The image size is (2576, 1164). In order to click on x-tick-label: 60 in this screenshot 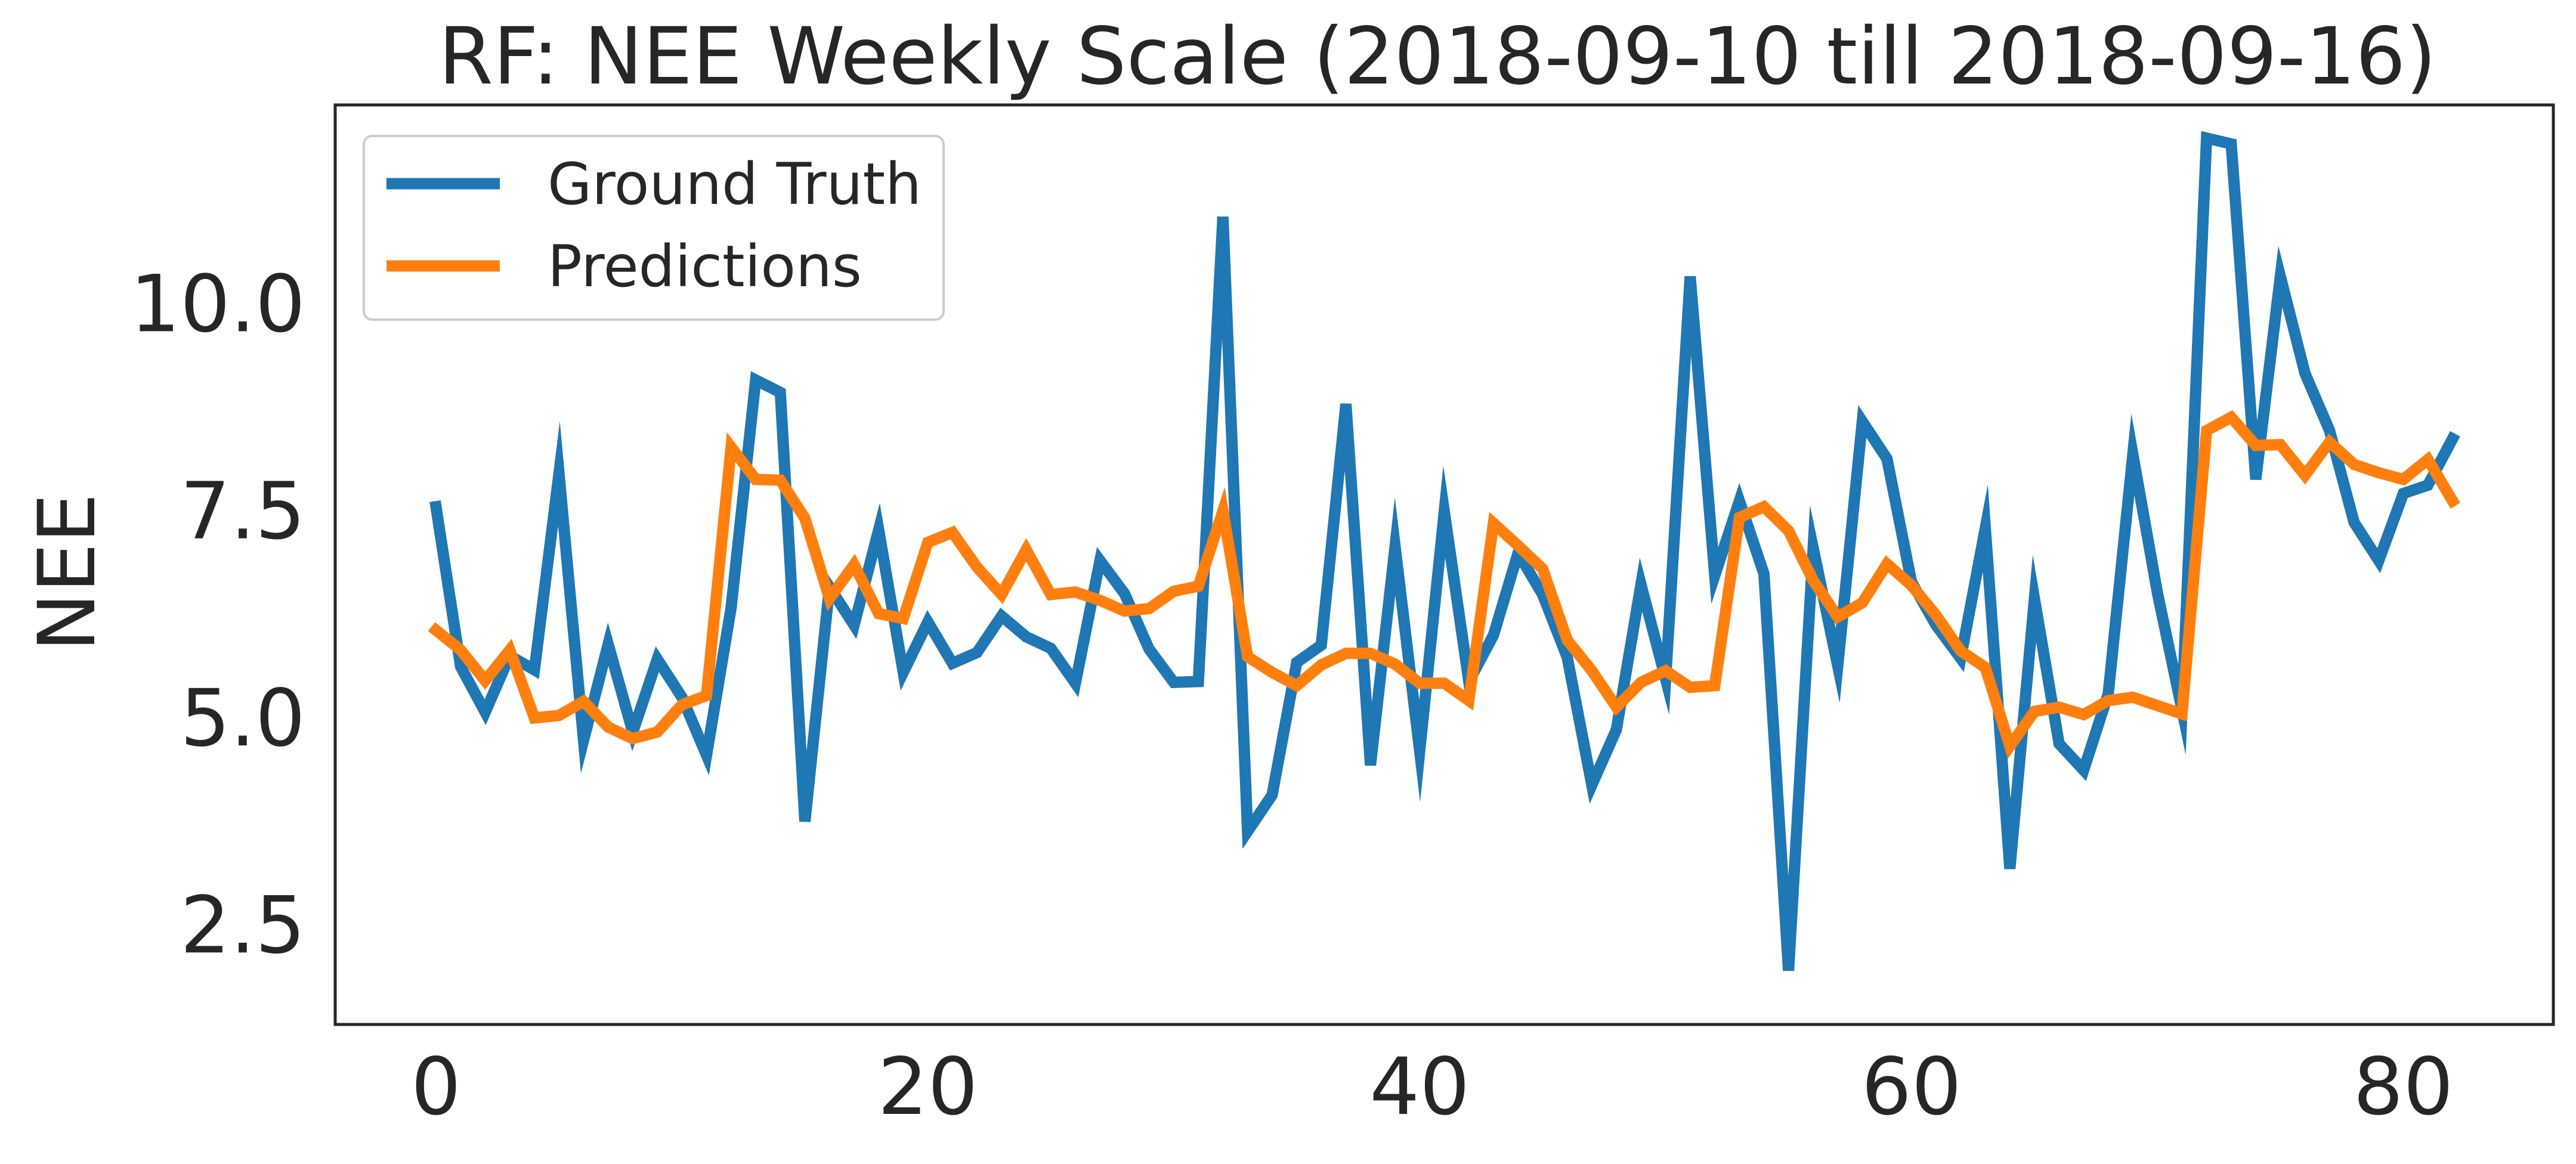, I will do `click(1911, 1087)`.